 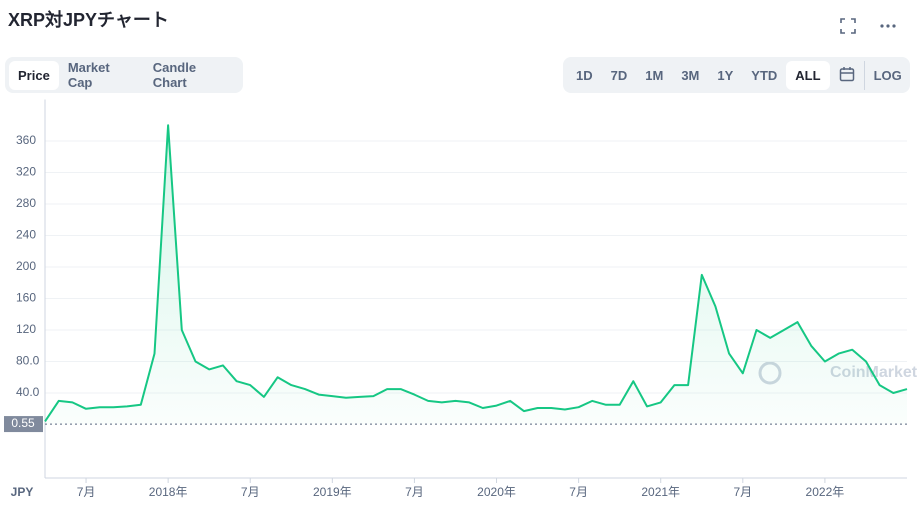 What do you see at coordinates (654, 75) in the screenshot?
I see `range-button: 1M` at bounding box center [654, 75].